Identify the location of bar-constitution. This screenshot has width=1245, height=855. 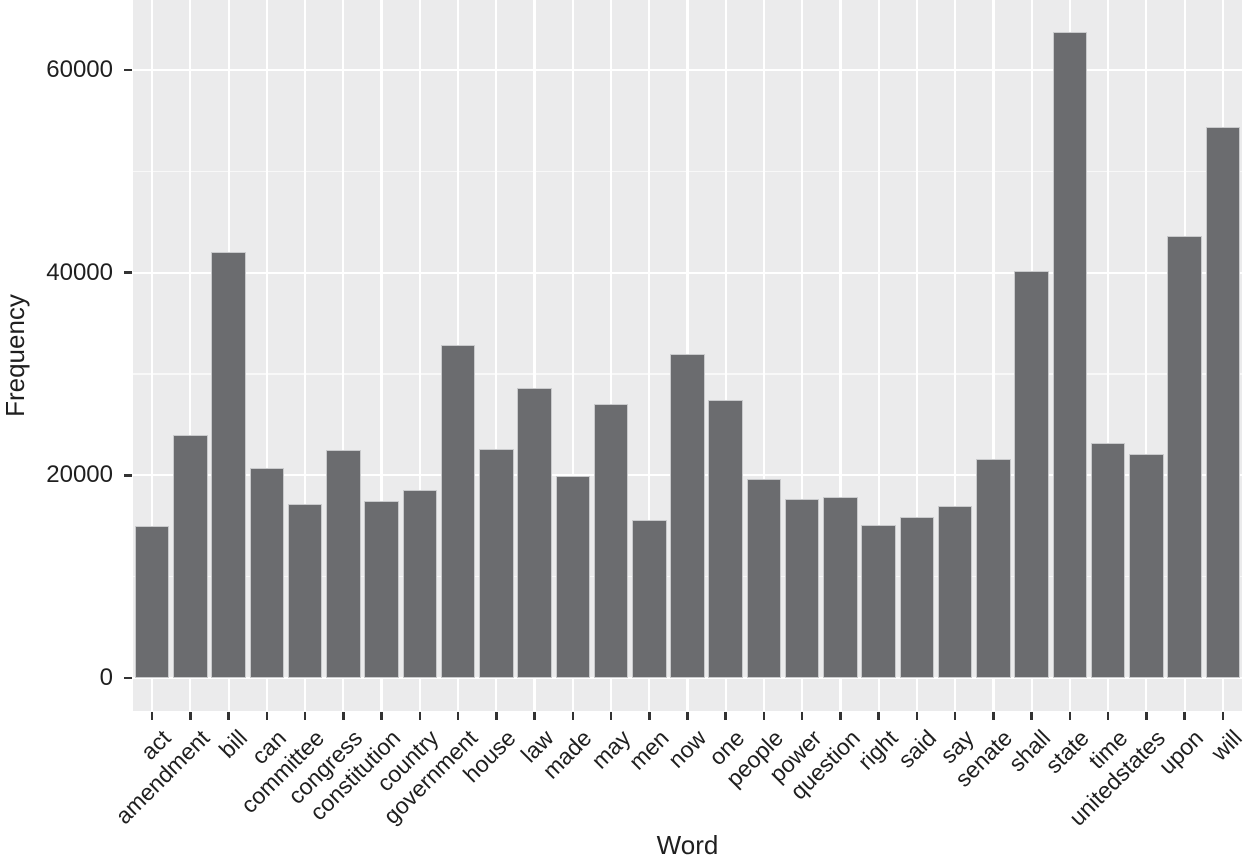
(381, 589).